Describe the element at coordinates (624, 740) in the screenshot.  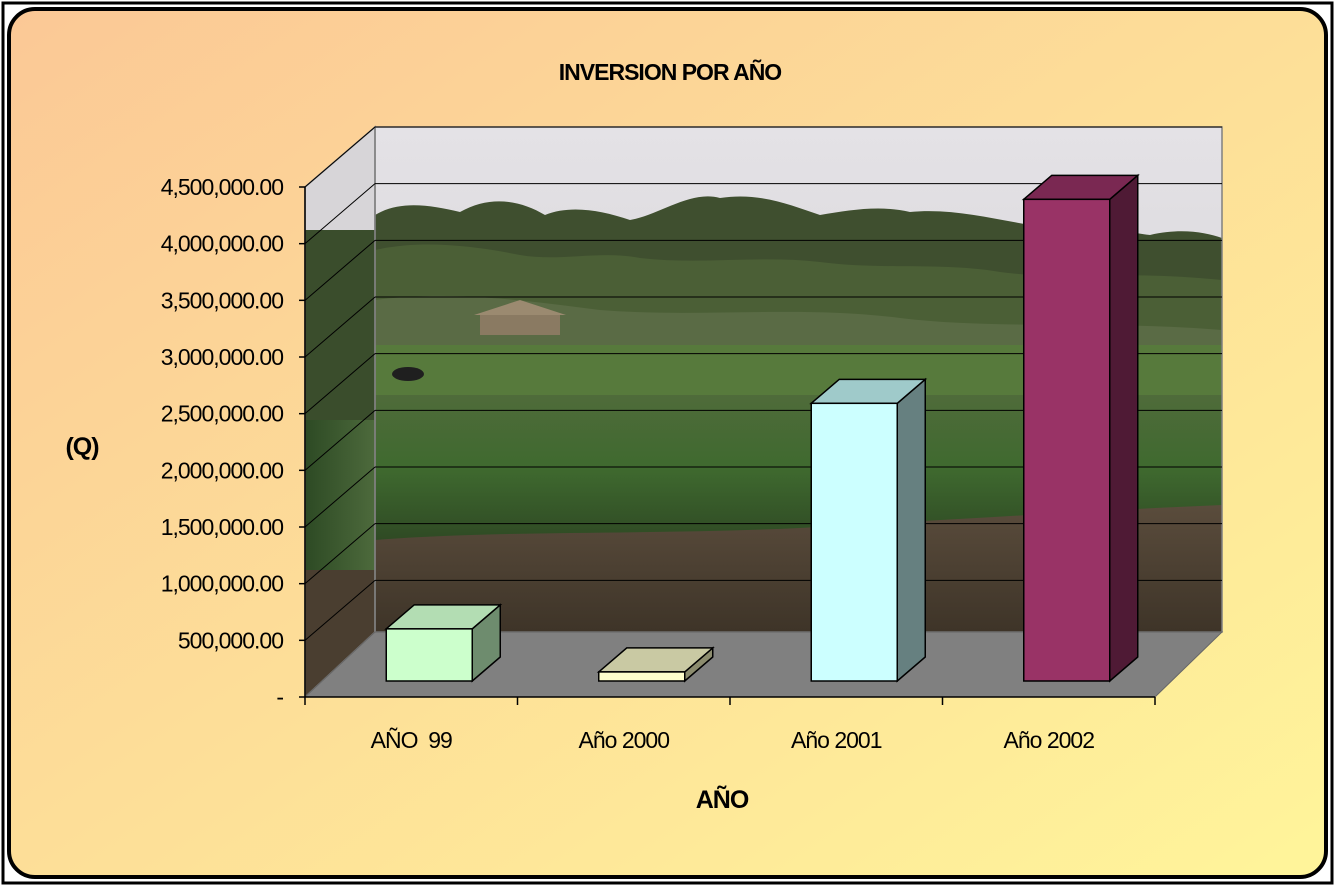
I see `x-tick-label: Año 2000` at that location.